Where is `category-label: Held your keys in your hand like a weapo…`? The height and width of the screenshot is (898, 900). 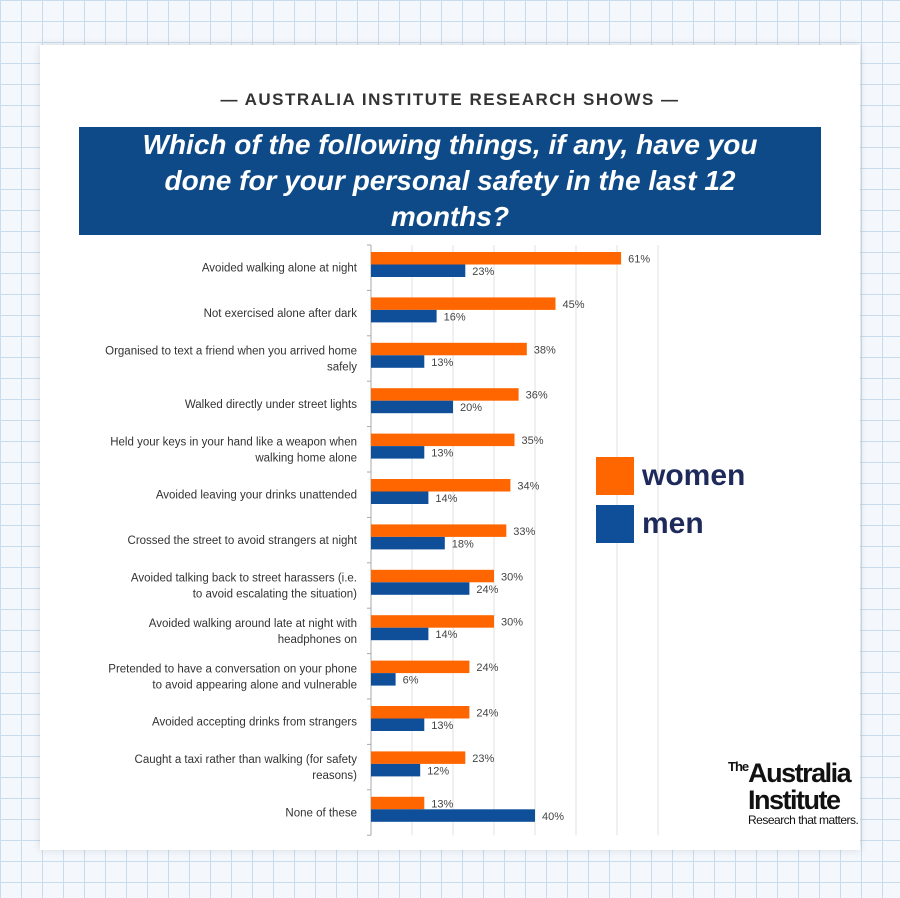
category-label: Held your keys in your hand like a weapo… is located at coordinates (233, 450).